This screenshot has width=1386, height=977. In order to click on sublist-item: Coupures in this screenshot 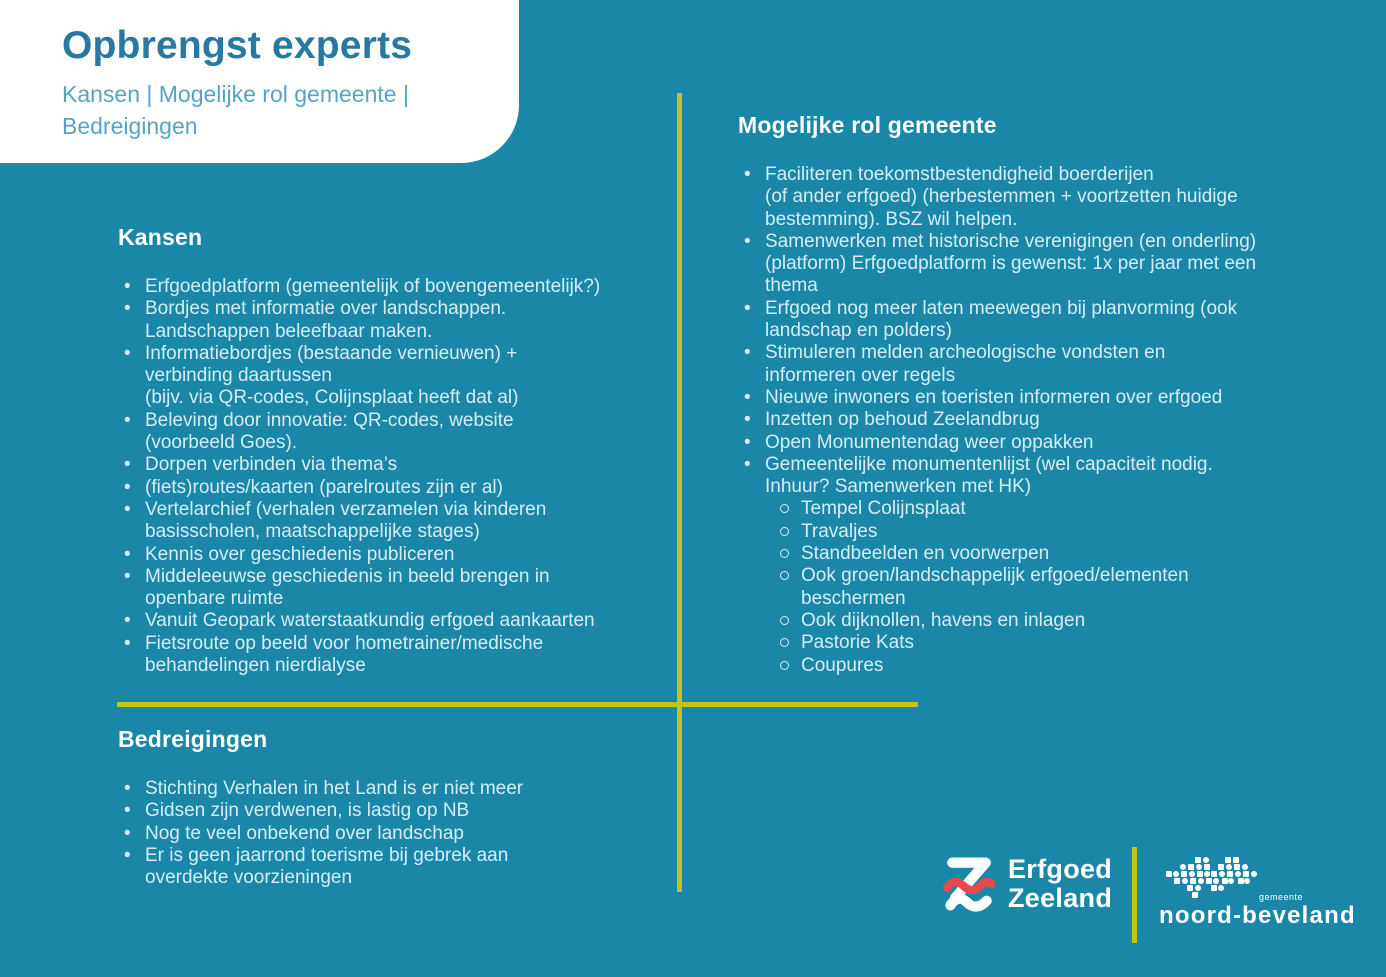, I will do `click(1064, 666)`.